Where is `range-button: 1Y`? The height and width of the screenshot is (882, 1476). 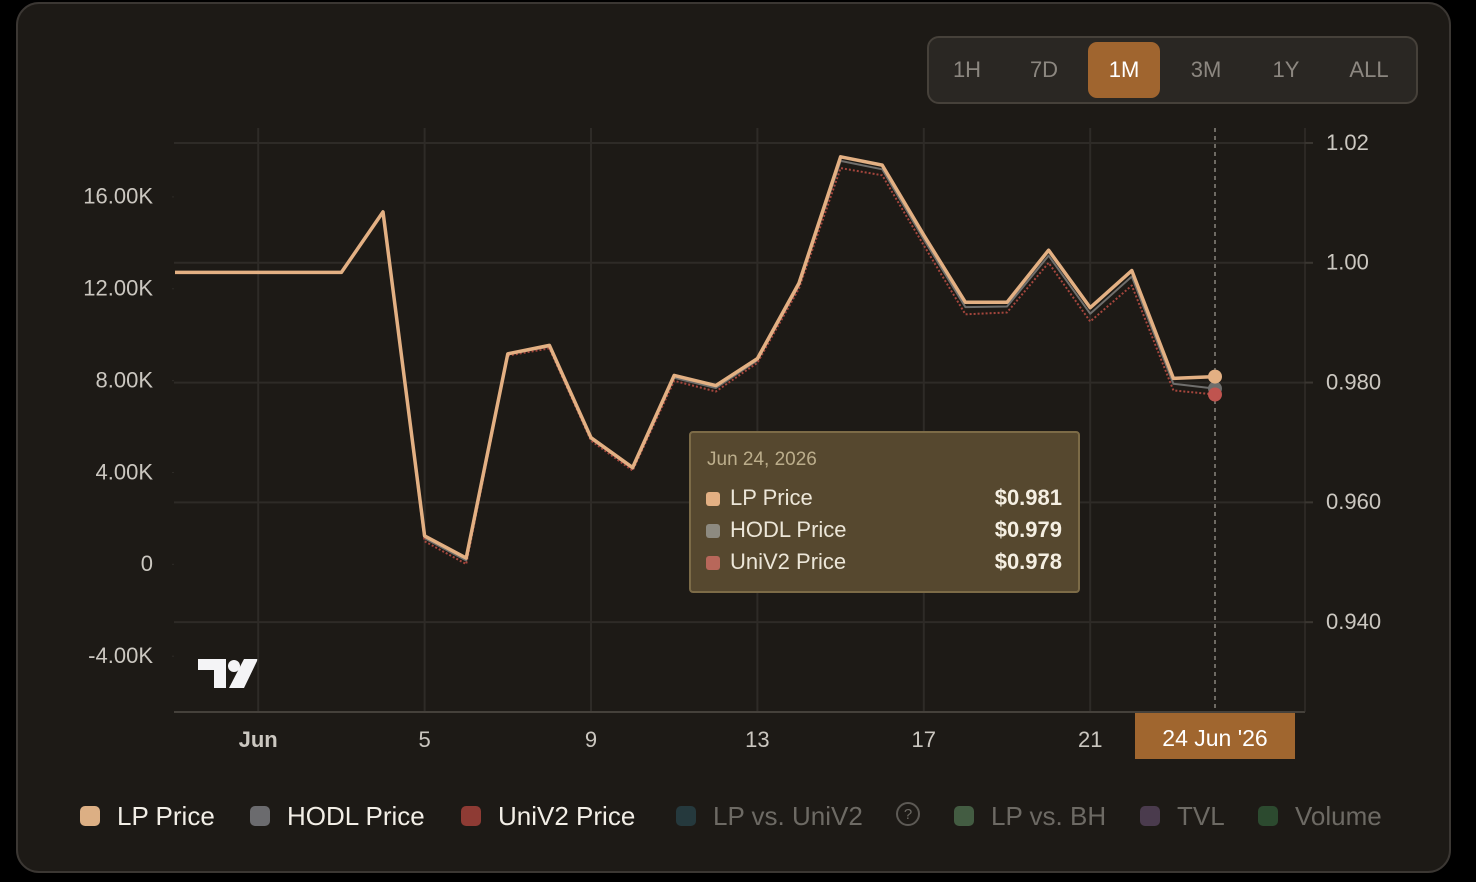 range-button: 1Y is located at coordinates (1286, 69).